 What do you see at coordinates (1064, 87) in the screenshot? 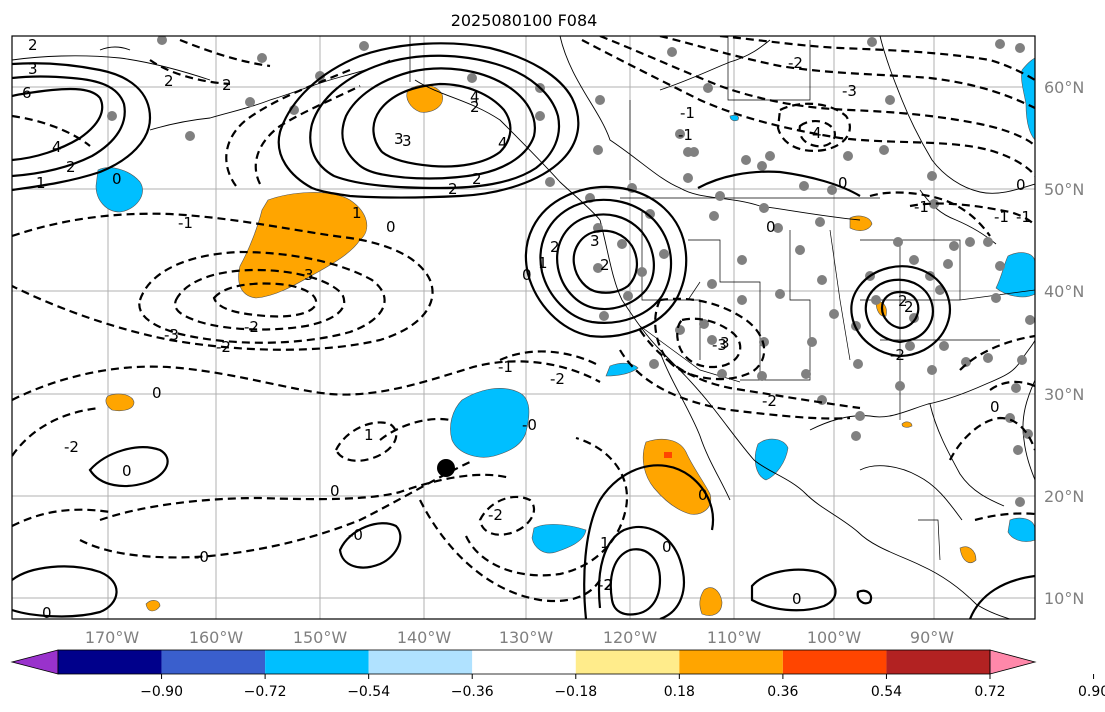
I see `y-tick-label: 60°N` at bounding box center [1064, 87].